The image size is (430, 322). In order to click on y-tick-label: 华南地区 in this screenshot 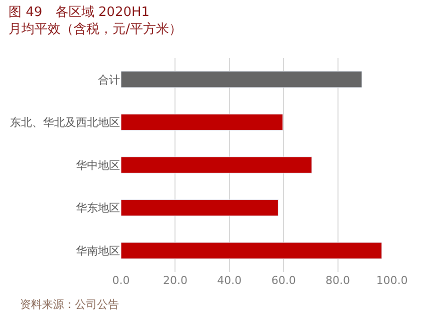, I will do `click(98, 251)`.